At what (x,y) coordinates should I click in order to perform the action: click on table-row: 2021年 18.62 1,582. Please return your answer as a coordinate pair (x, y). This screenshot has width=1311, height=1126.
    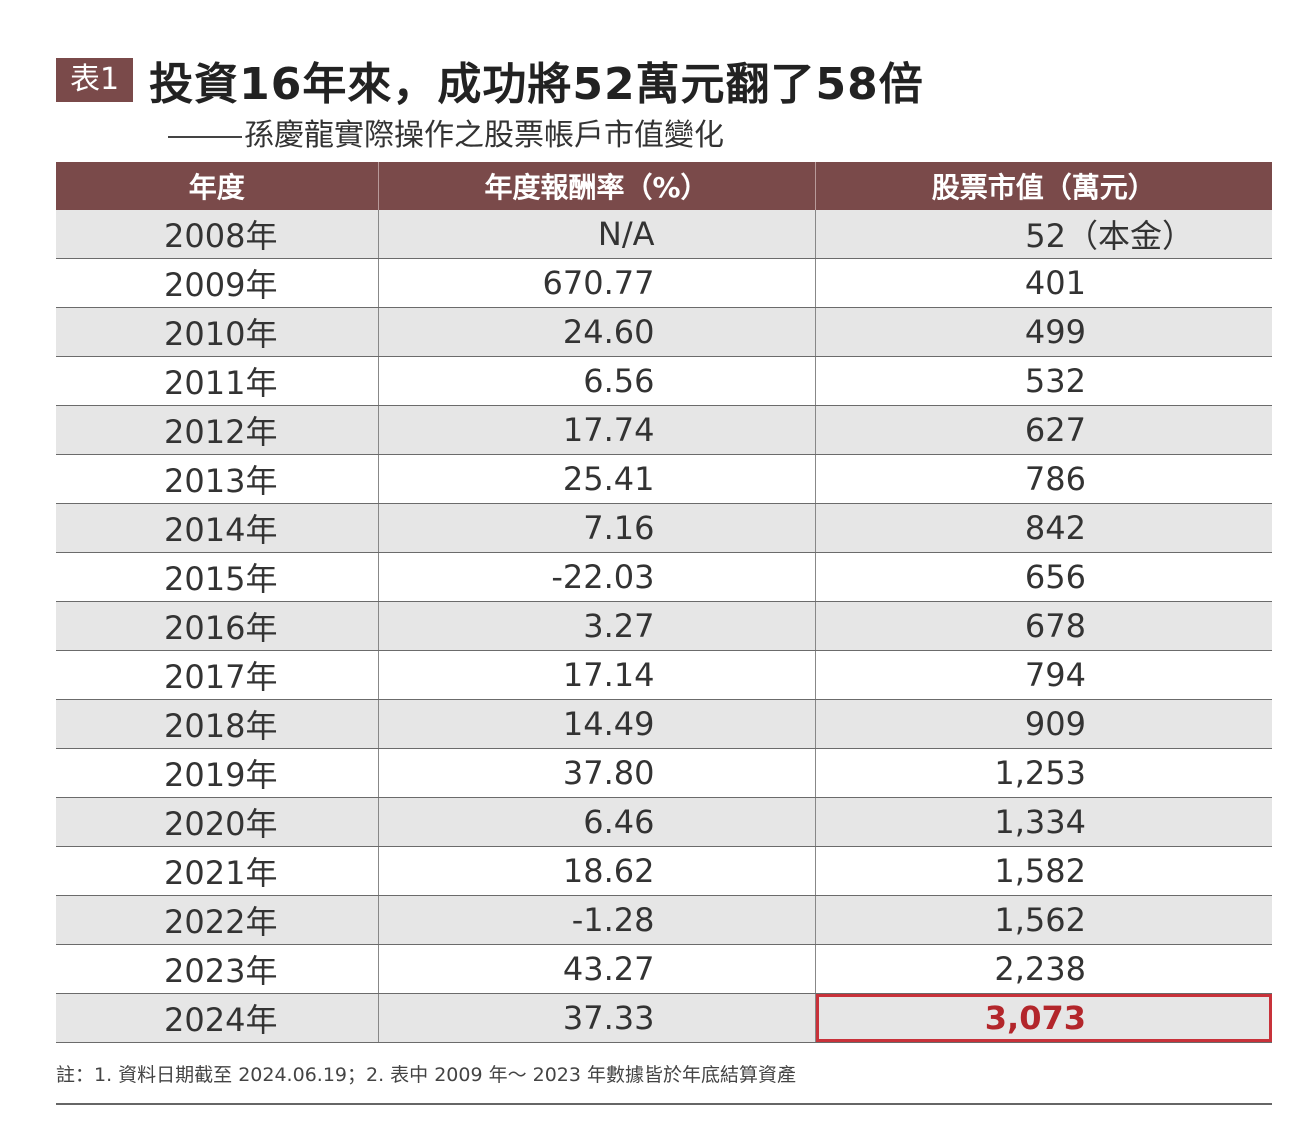
    Looking at the image, I should click on (664, 871).